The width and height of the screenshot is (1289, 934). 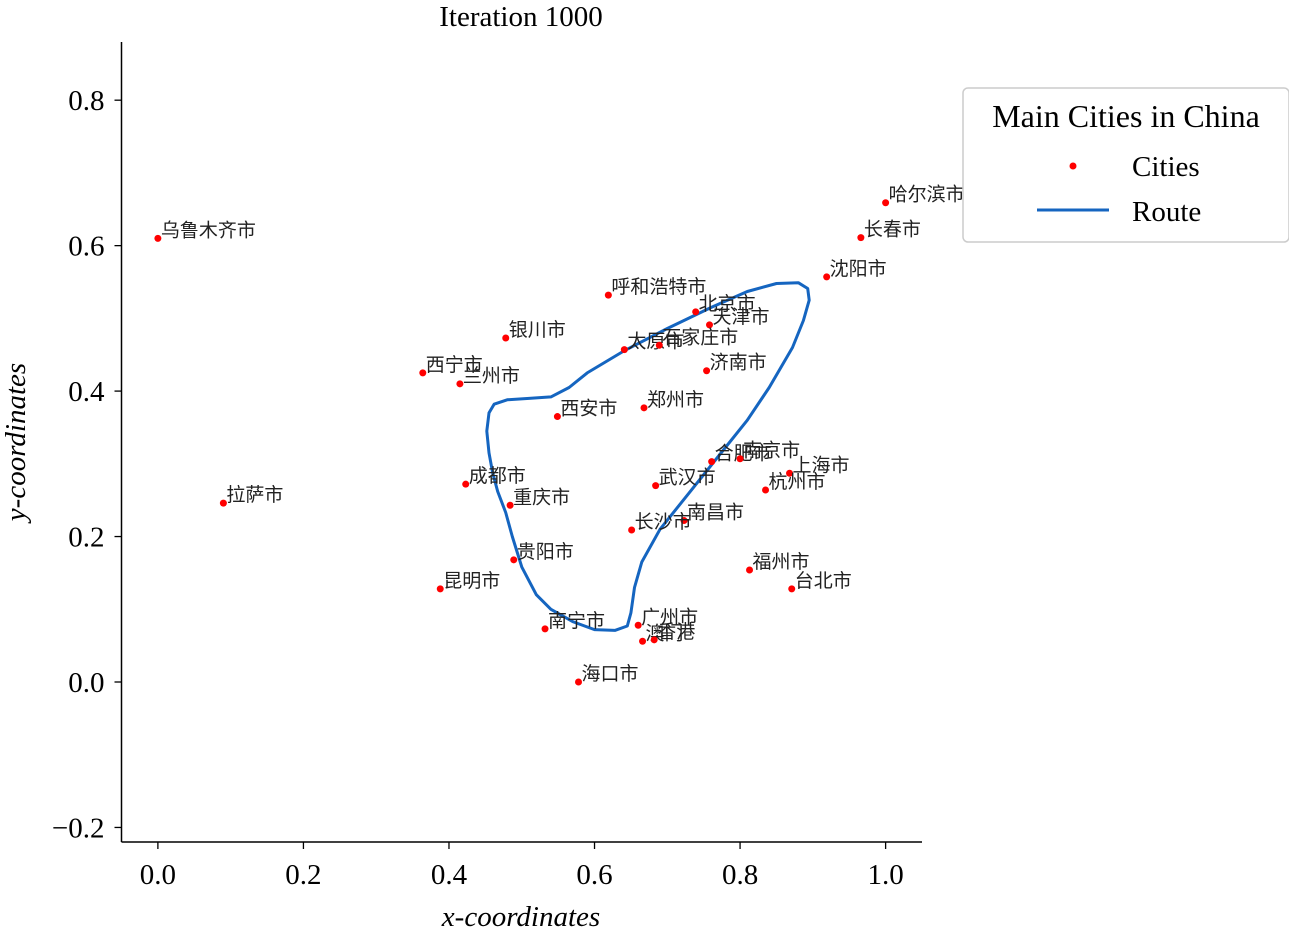 I want to click on city-label: 乌鲁木齐市, so click(x=208, y=230).